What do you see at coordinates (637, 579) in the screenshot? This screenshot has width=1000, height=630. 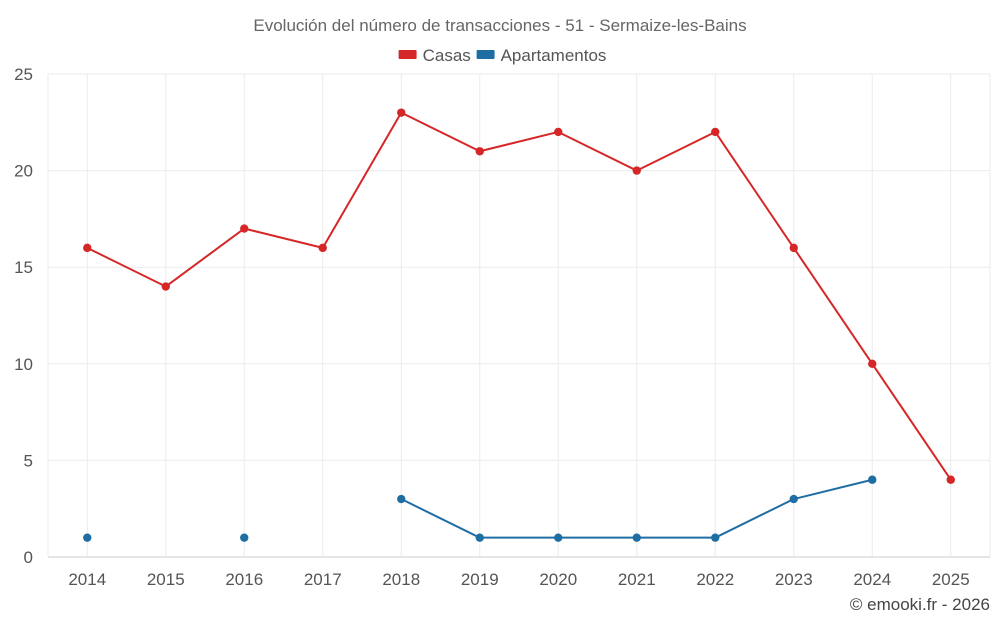 I see `x-tick-label: 2021` at bounding box center [637, 579].